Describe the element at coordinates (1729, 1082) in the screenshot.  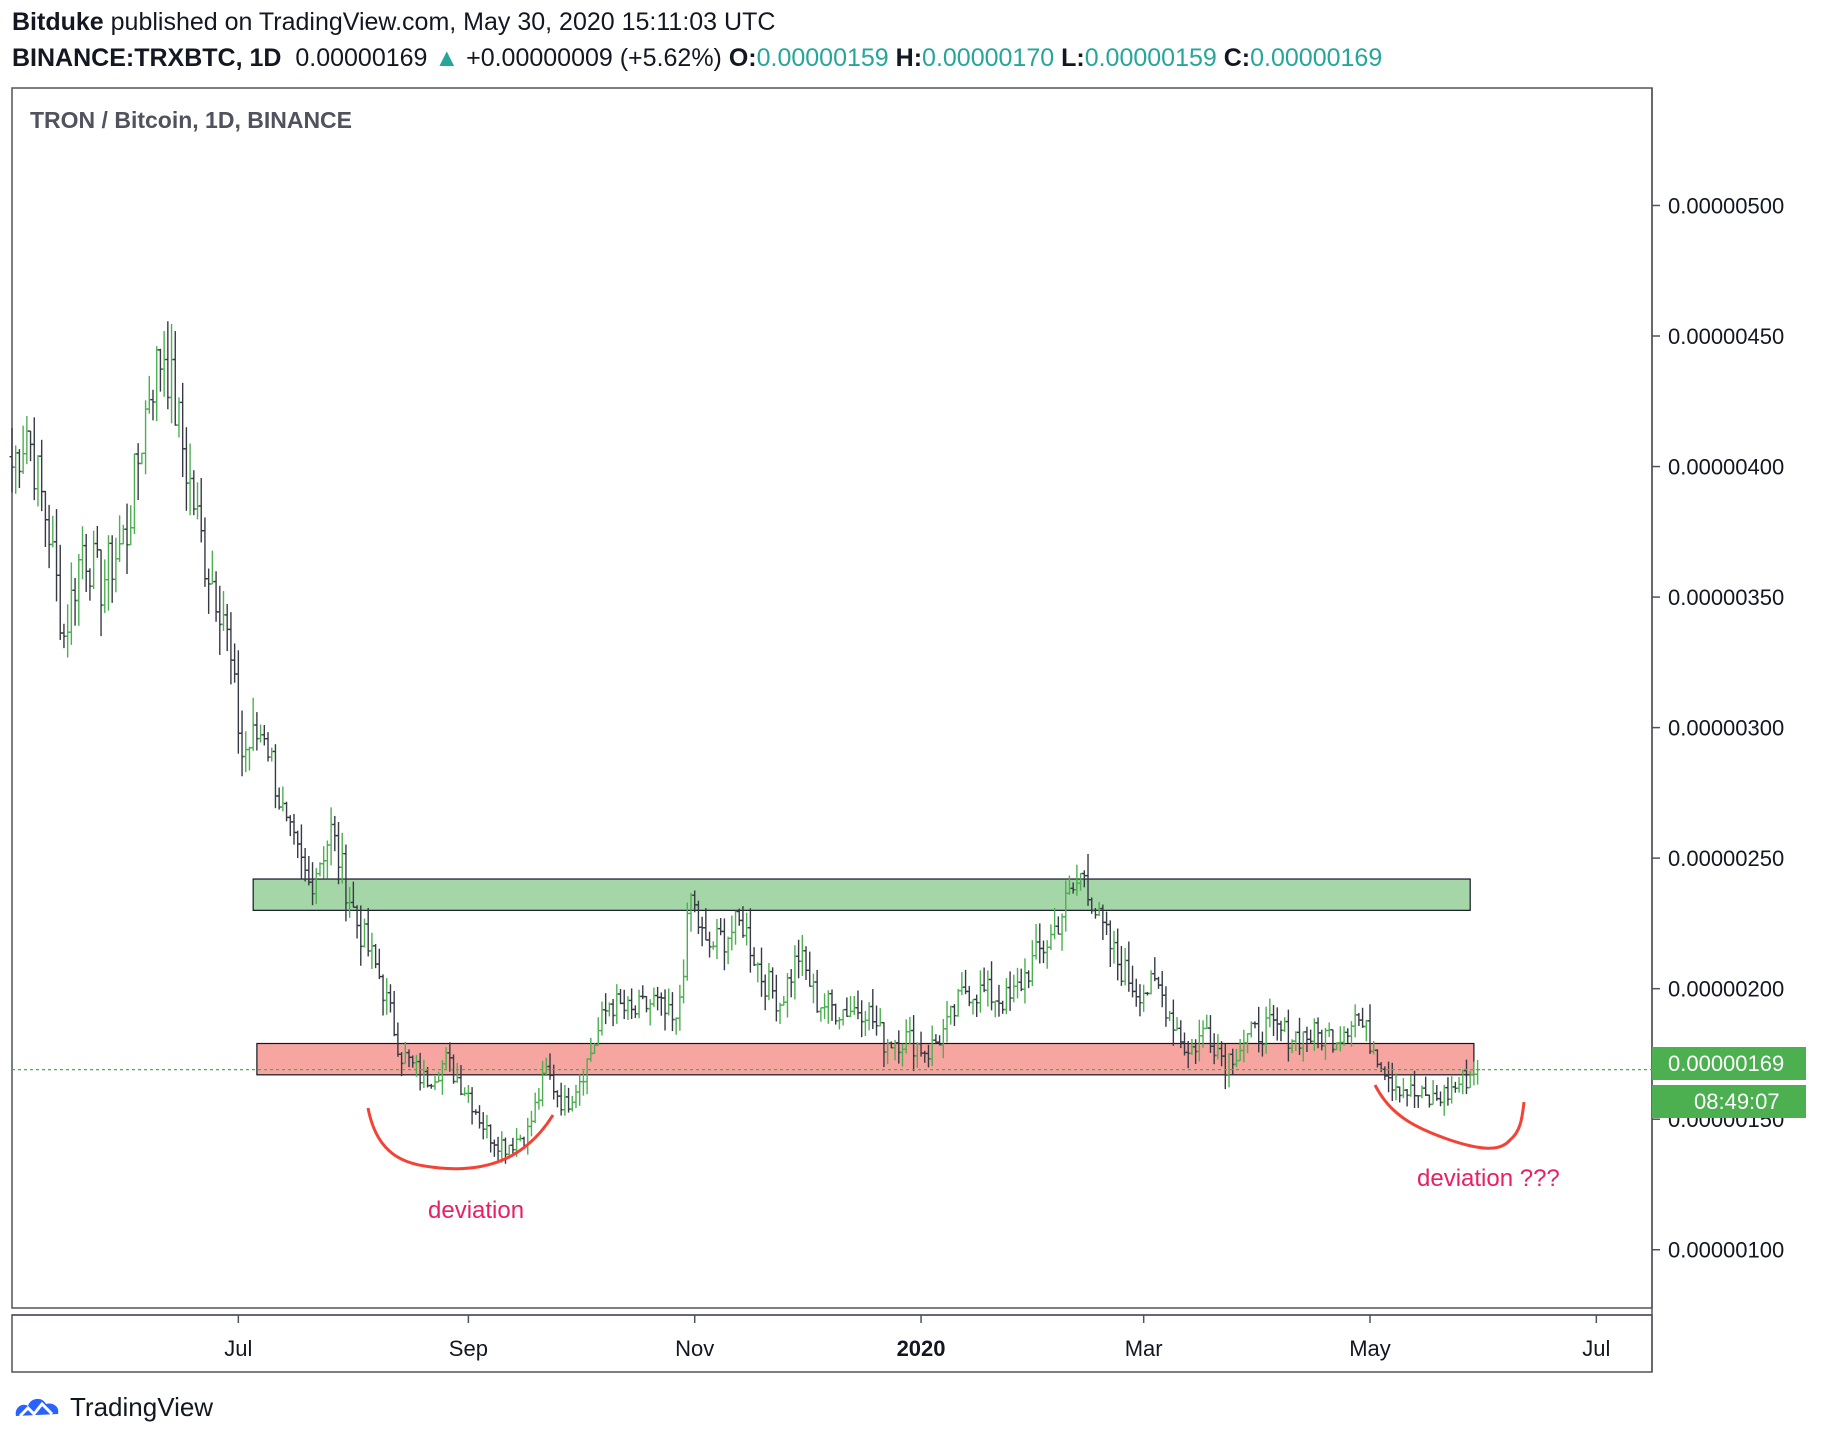
I see `price-axis-badge: 0.00000169 08:49:07` at that location.